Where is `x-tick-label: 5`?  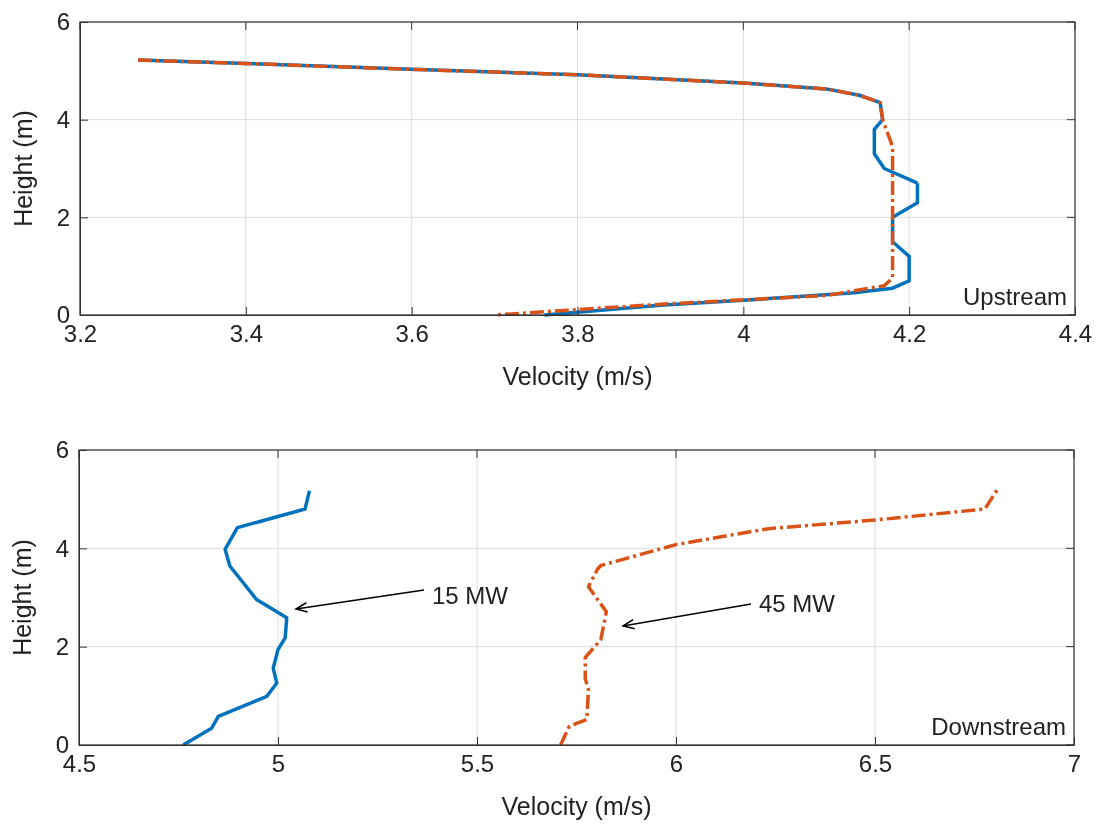 x-tick-label: 5 is located at coordinates (278, 764).